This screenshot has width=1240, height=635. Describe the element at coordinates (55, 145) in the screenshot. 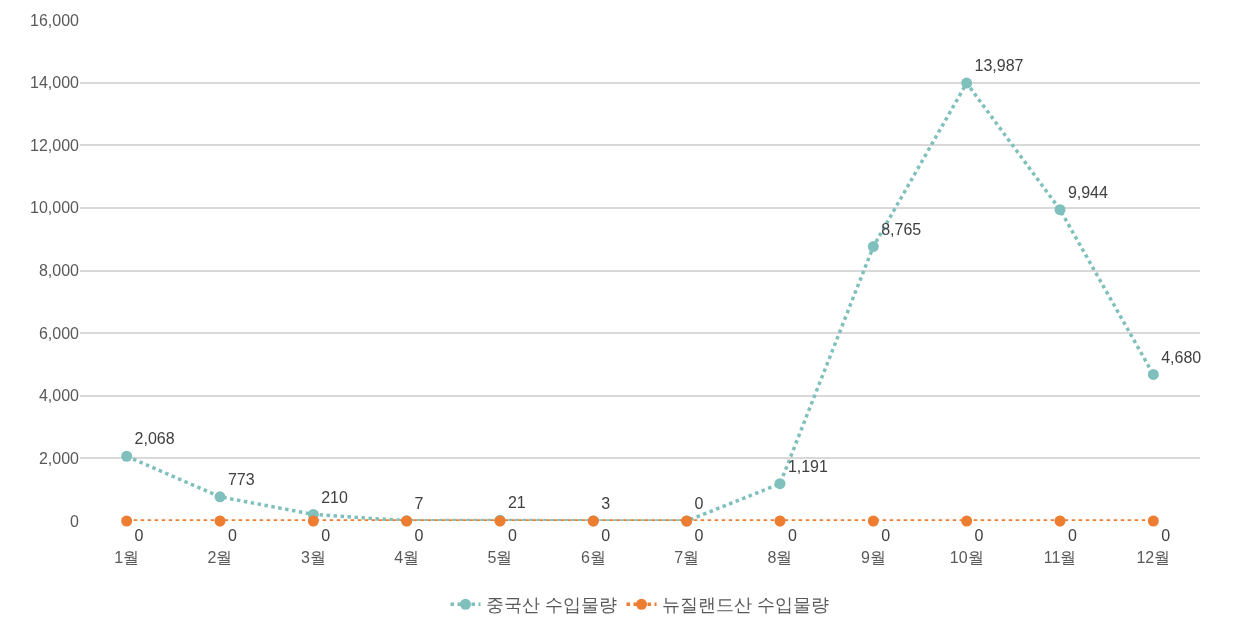

I see `y-tick-label: 12,000` at that location.